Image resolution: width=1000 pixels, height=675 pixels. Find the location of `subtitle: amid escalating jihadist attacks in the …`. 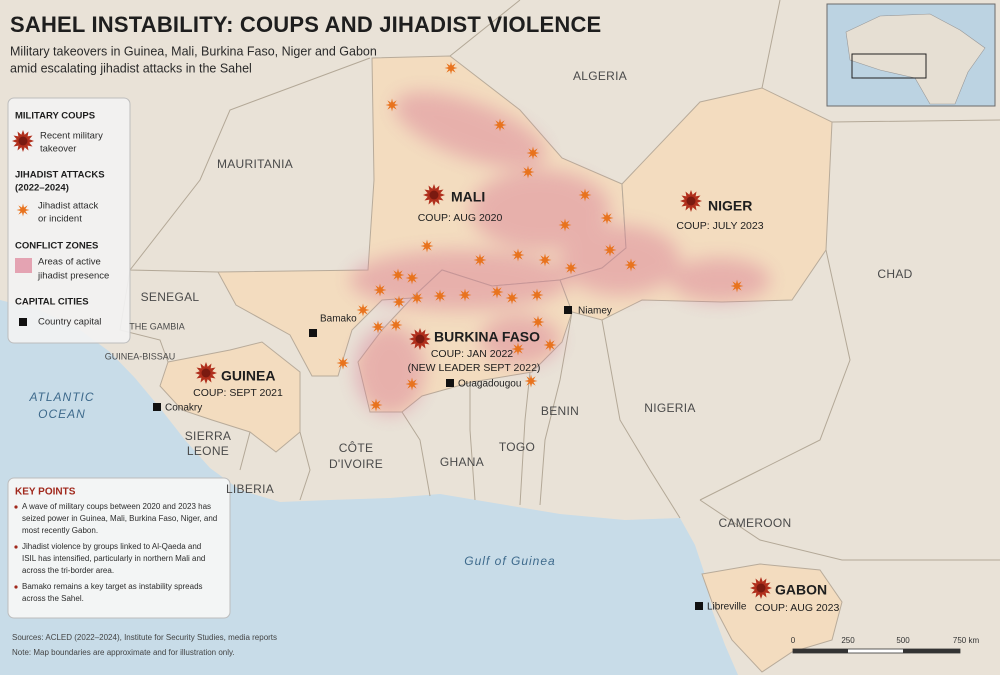

subtitle: amid escalating jihadist attacks in the … is located at coordinates (131, 68).